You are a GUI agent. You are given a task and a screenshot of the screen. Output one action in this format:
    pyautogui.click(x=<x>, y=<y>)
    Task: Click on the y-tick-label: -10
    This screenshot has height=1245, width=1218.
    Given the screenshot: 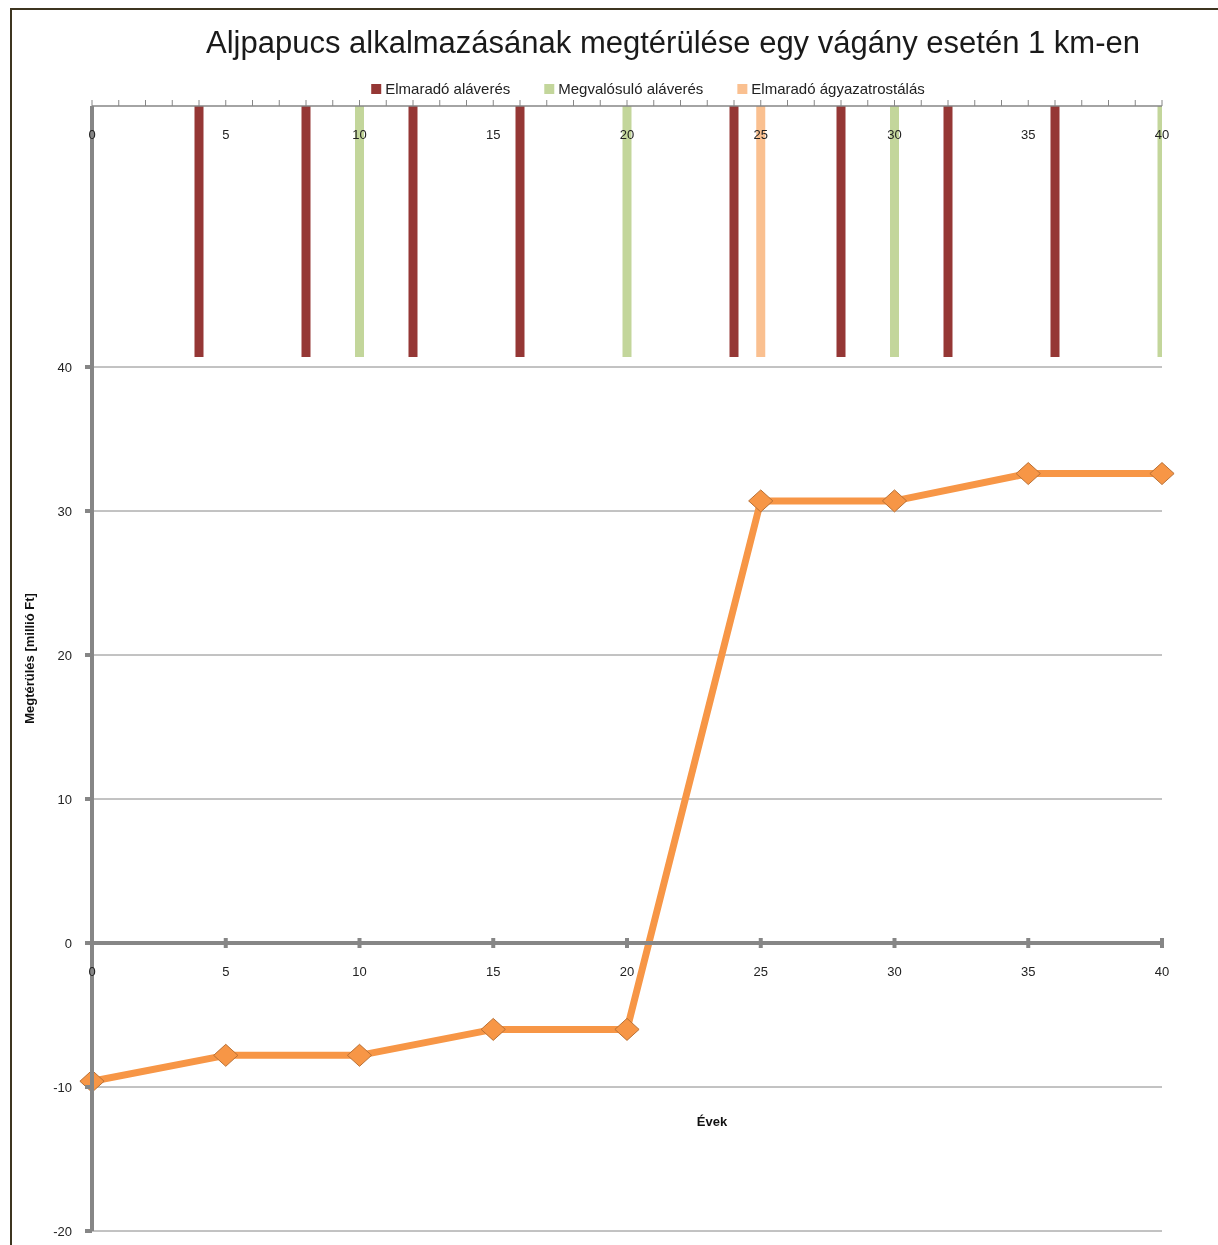 What is the action you would take?
    pyautogui.click(x=62, y=1087)
    